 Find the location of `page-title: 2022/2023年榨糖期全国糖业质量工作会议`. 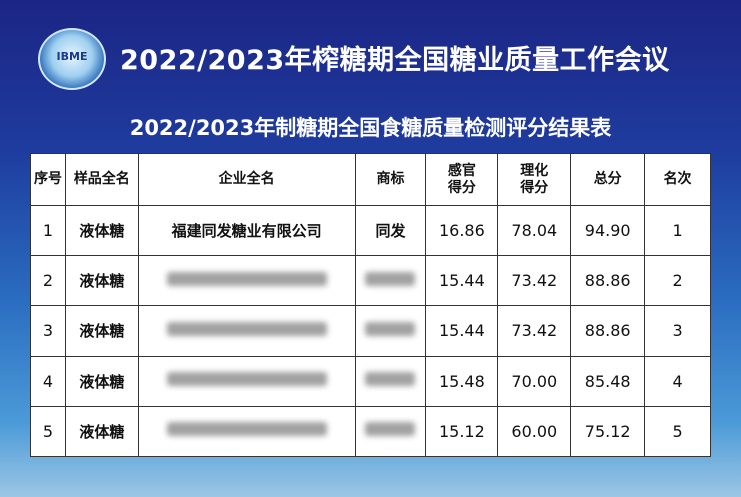

page-title: 2022/2023年榨糖期全国糖业质量工作会议 is located at coordinates (395, 60).